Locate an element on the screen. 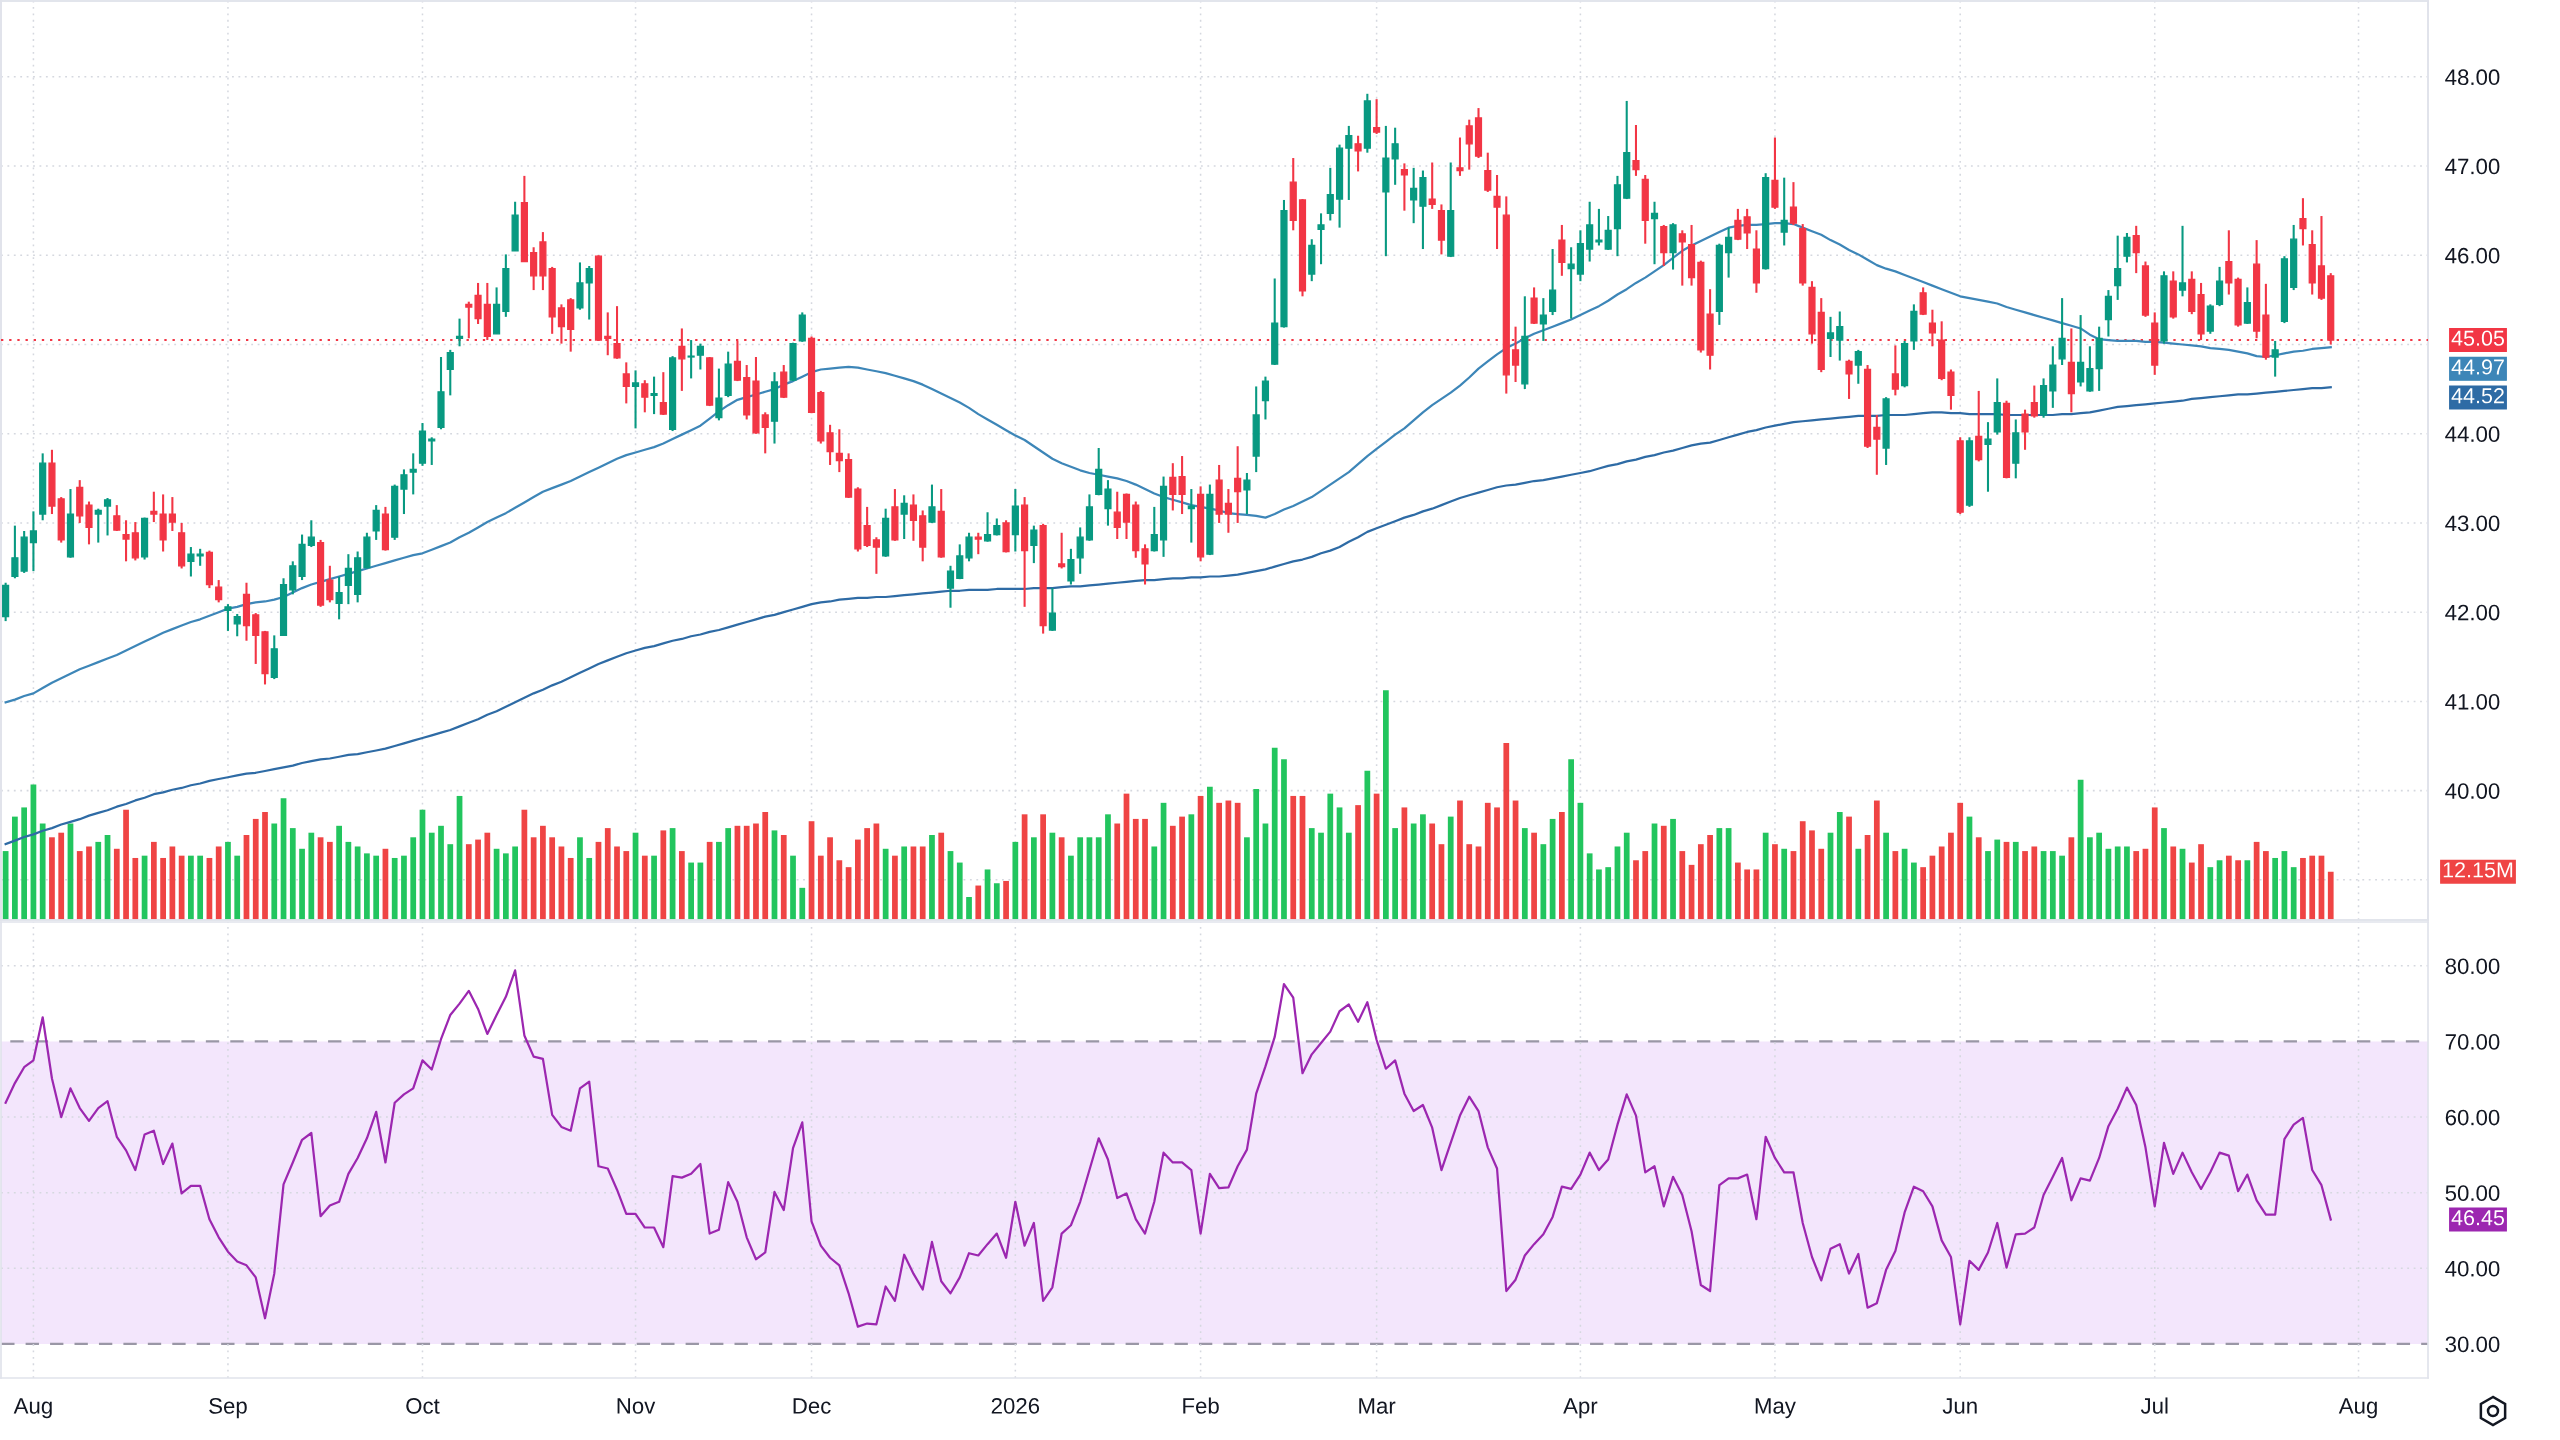  y-tick-label: 41.00 is located at coordinates (2472, 701).